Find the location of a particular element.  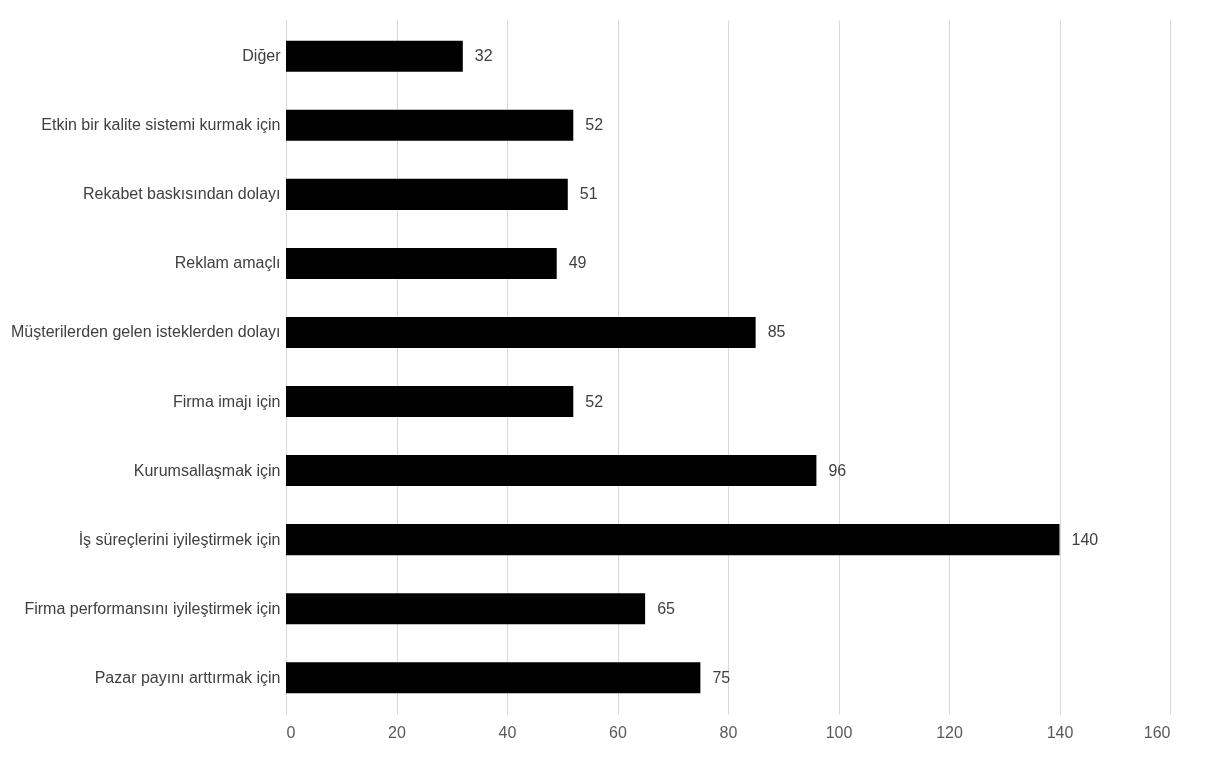

y-tick-label: Kurumsallaşmak için is located at coordinates (207, 470).